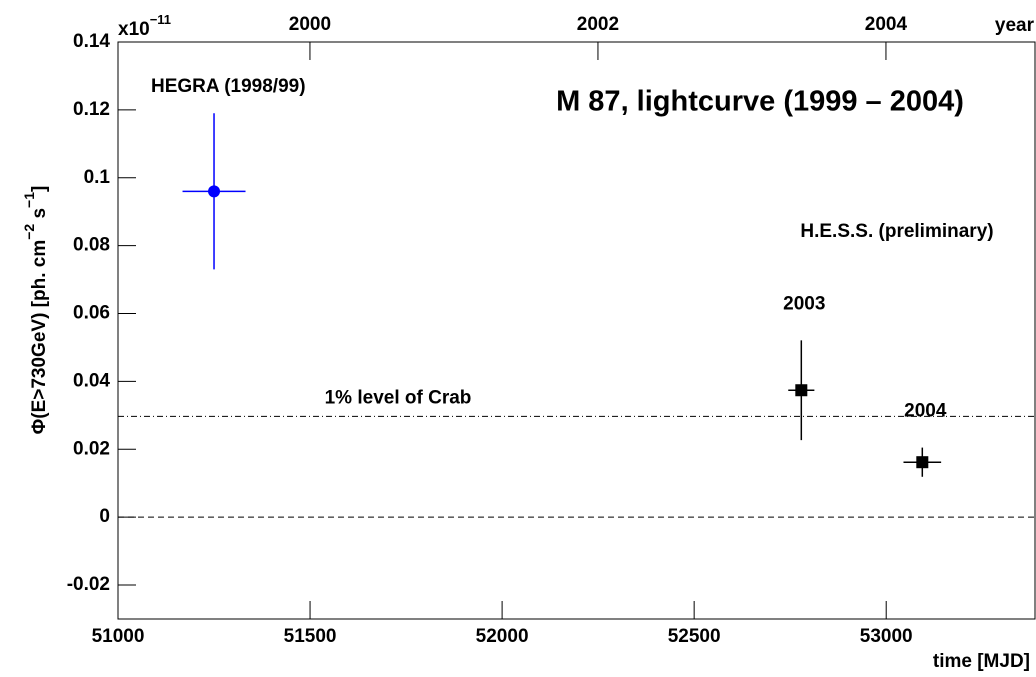 This screenshot has height=677, width=1036. What do you see at coordinates (760, 102) in the screenshot?
I see `chart-title: M 87, lightcurve (1999 – 2004)` at bounding box center [760, 102].